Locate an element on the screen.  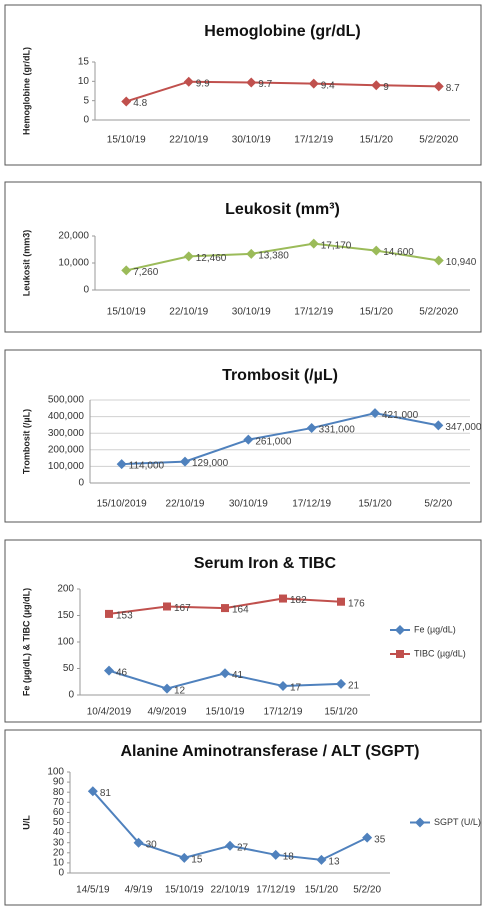
y-tick-label: 70 is located at coordinates (59, 802).